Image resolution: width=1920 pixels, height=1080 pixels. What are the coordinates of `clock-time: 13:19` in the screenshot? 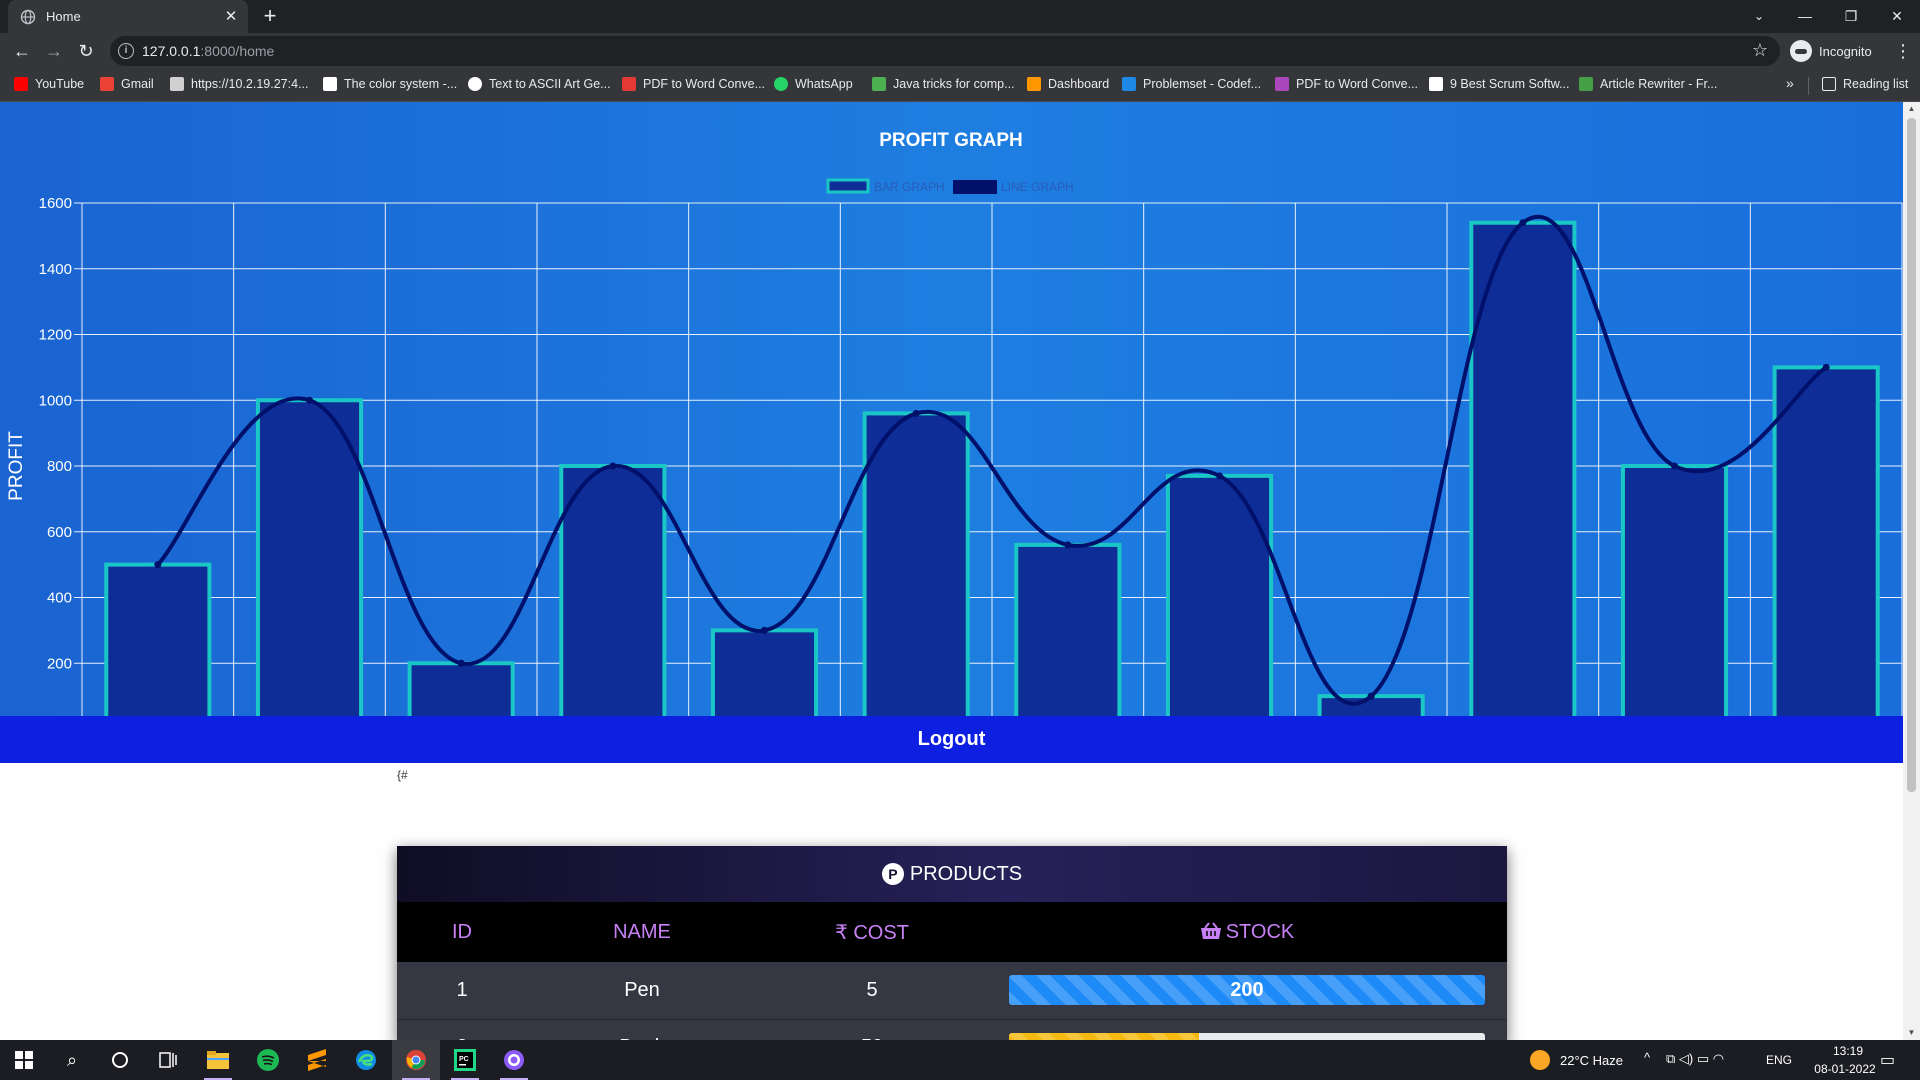 It's located at (1848, 1051).